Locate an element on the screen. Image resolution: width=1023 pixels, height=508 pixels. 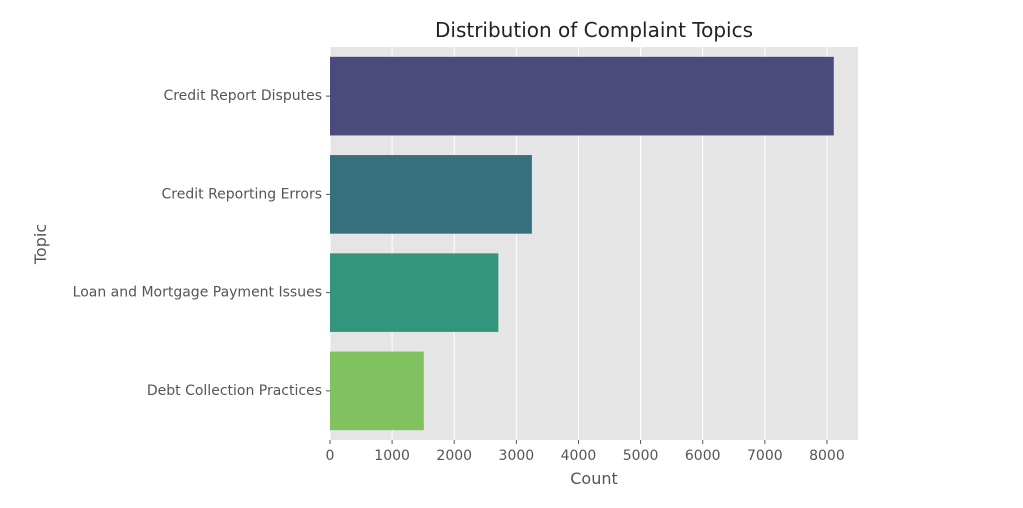
y-tick-label: Credit Reporting Errors is located at coordinates (242, 194).